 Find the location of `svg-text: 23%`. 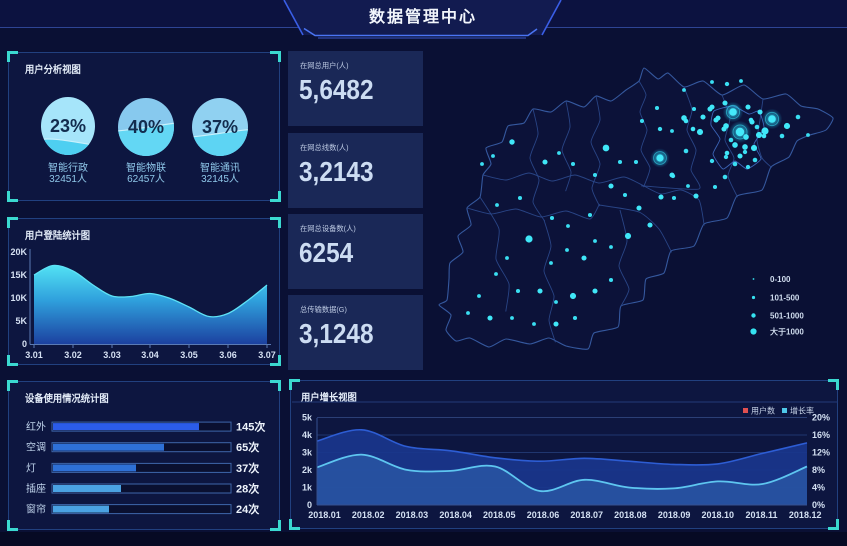

svg-text: 23% is located at coordinates (68, 126).